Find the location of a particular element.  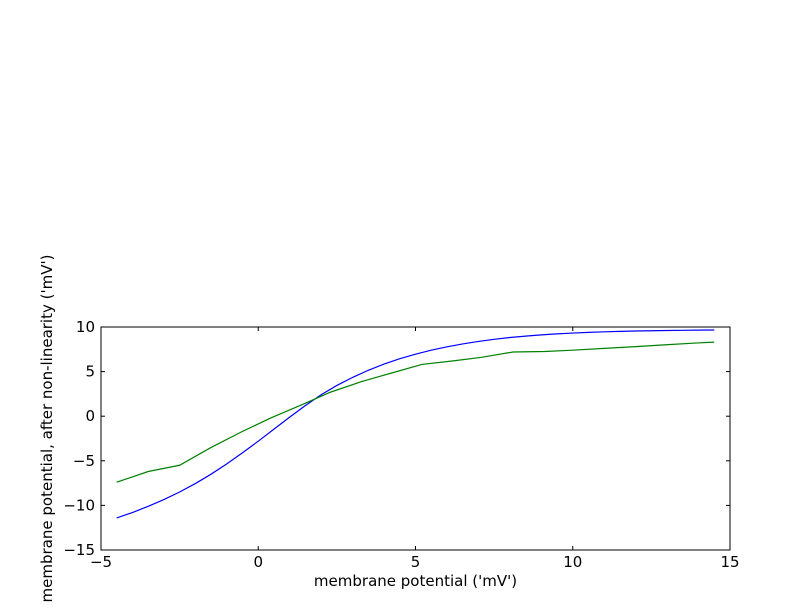

y-tick-label: −15 is located at coordinates (79, 550).